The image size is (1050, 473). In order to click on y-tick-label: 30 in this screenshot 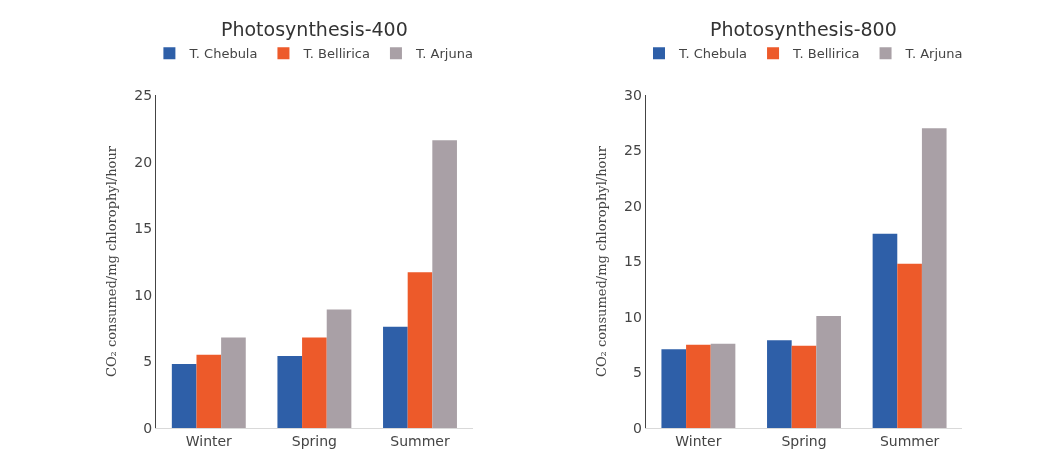, I will do `click(632, 94)`.